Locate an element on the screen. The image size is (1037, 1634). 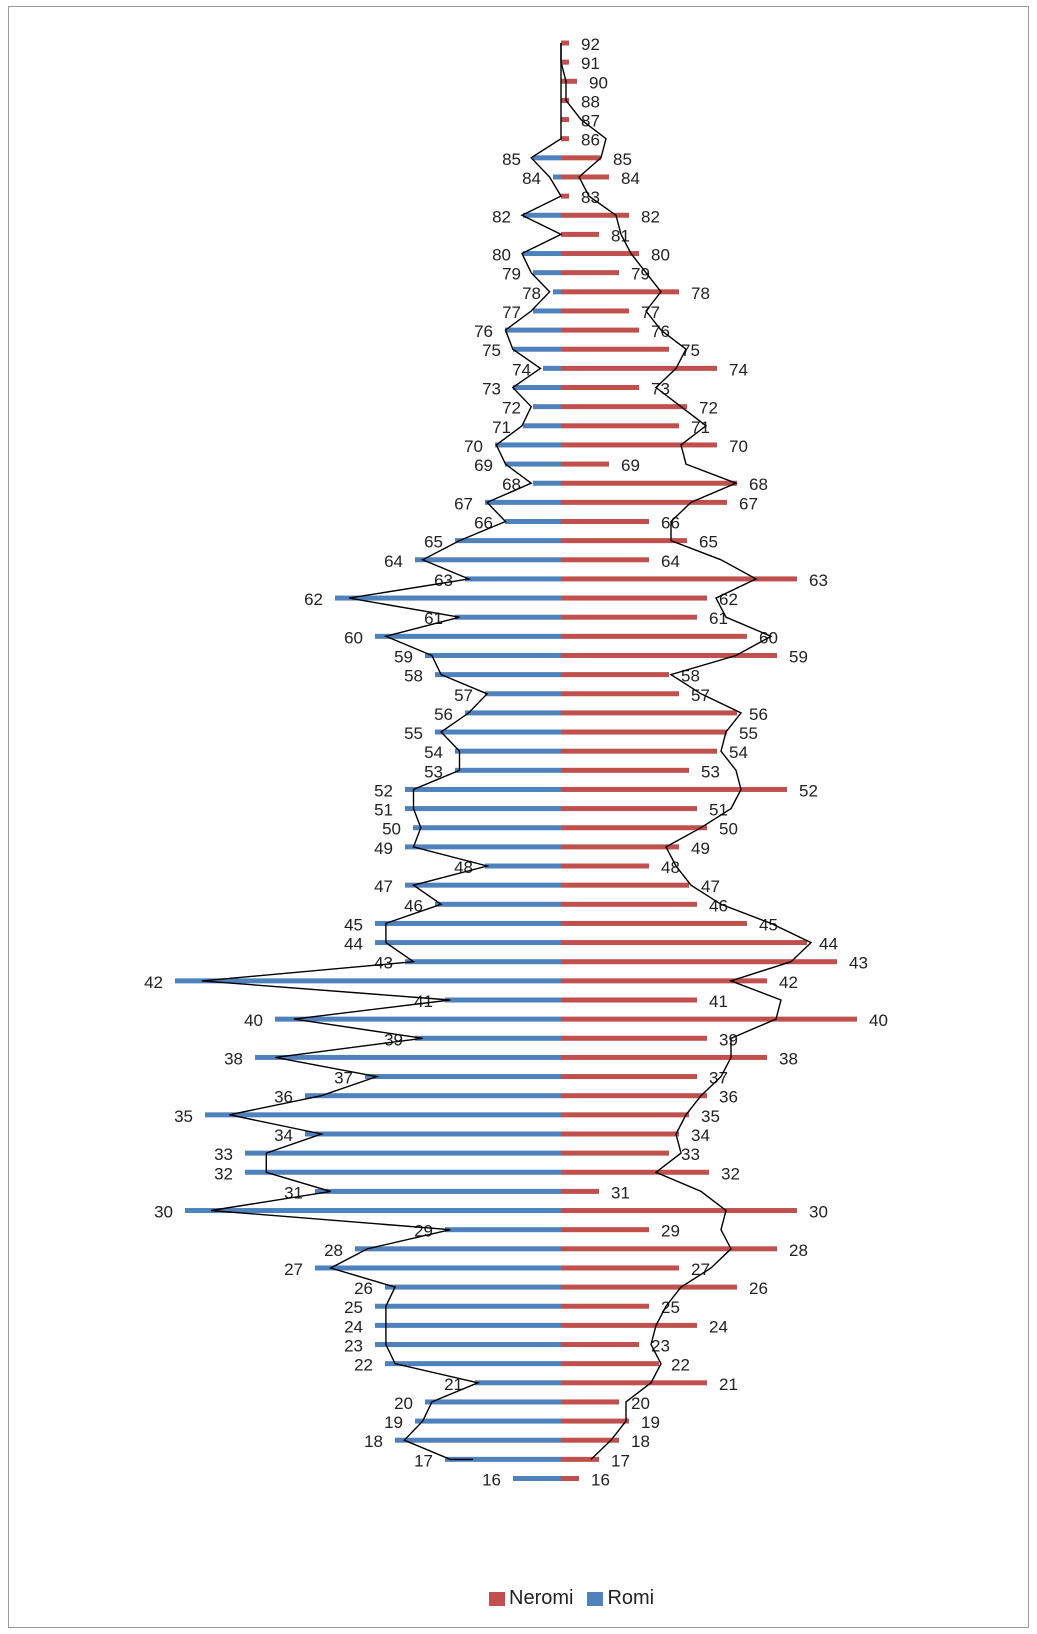
neromi-label-27: 27 is located at coordinates (700, 1269).